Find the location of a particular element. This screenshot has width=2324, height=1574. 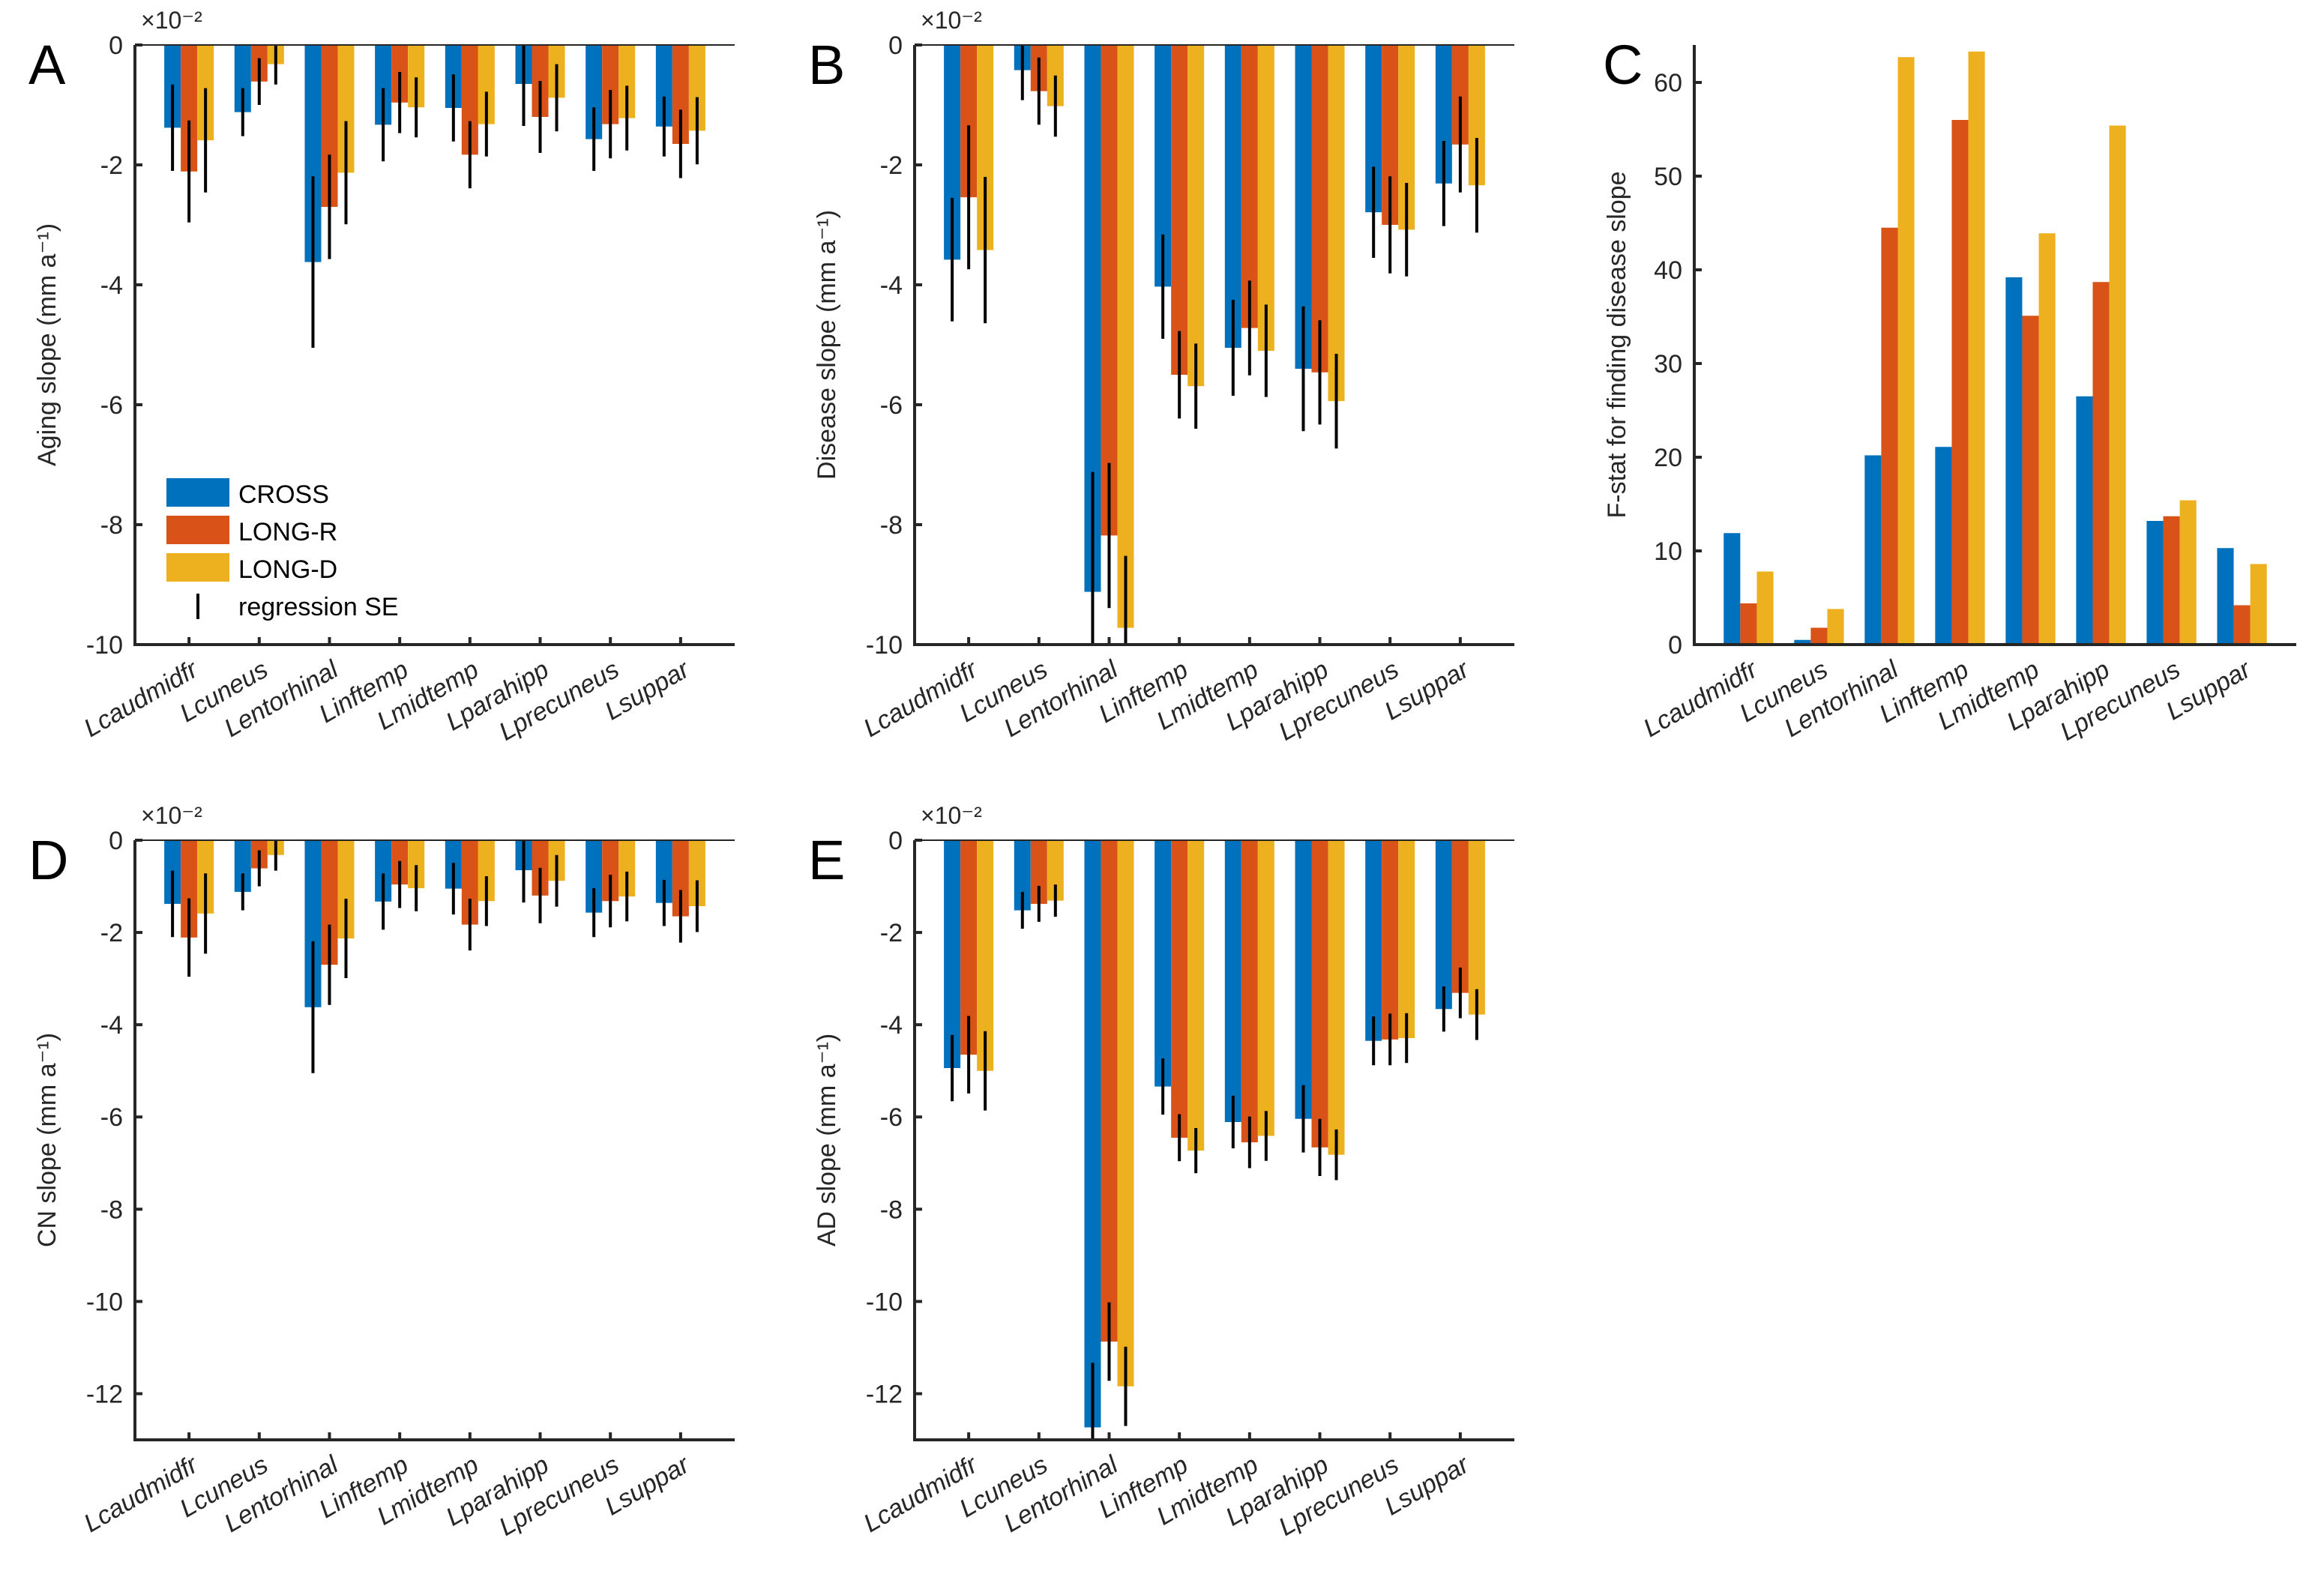

y-tick-label: 10 is located at coordinates (1668, 551).